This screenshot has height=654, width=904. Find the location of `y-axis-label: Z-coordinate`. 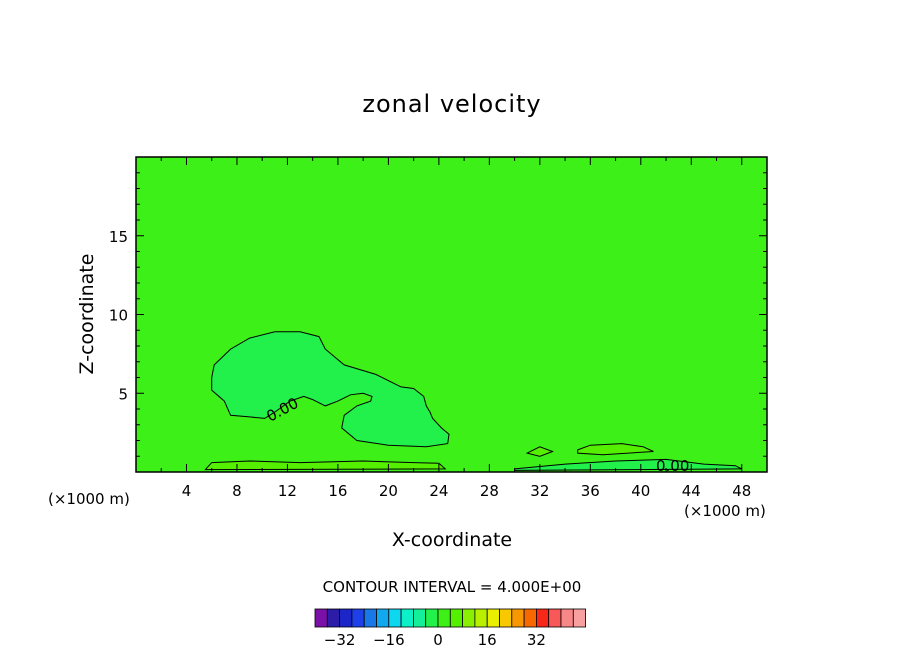

y-axis-label: Z-coordinate is located at coordinates (87, 314).